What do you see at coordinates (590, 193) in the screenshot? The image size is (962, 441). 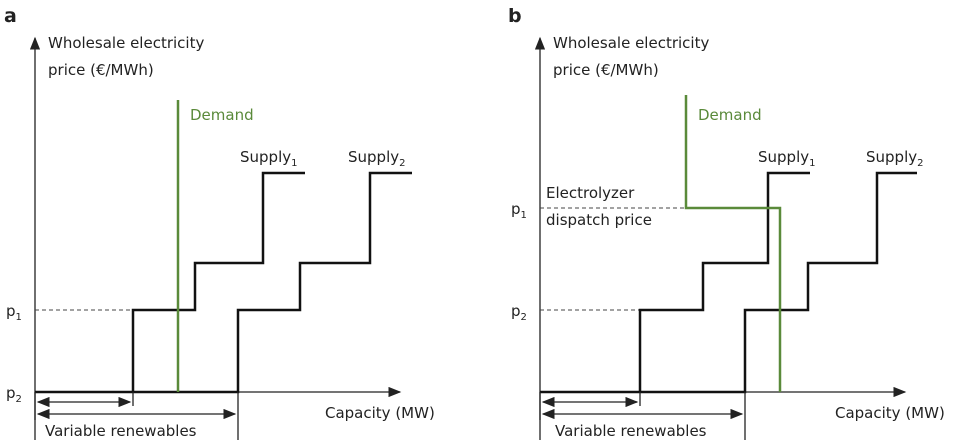 I see `annotation: Electrolyzer` at bounding box center [590, 193].